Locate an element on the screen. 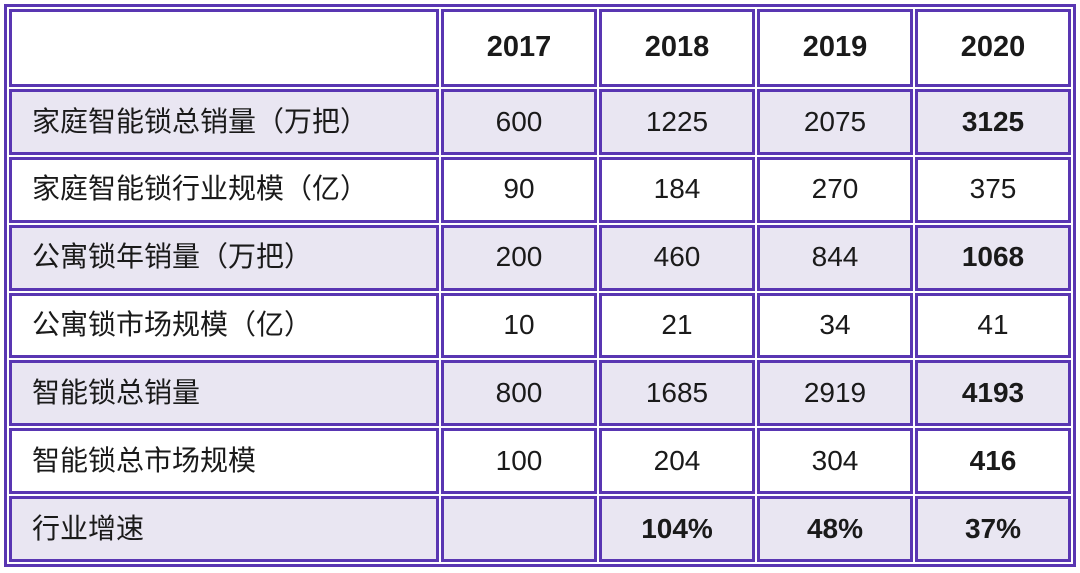 This screenshot has height=573, width=1080. value-cell: 304 is located at coordinates (835, 461).